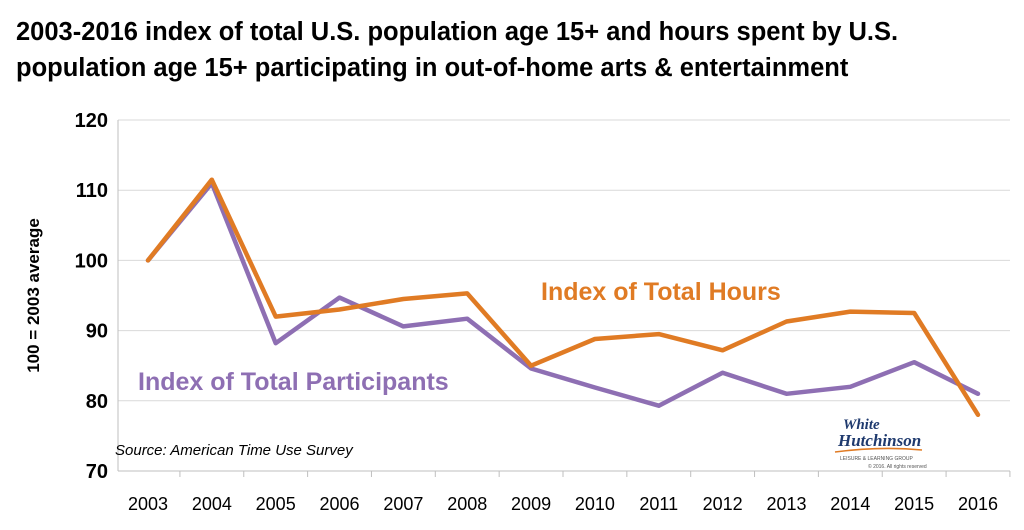 The width and height of the screenshot is (1024, 530). I want to click on y-tick-label: 120, so click(91, 121).